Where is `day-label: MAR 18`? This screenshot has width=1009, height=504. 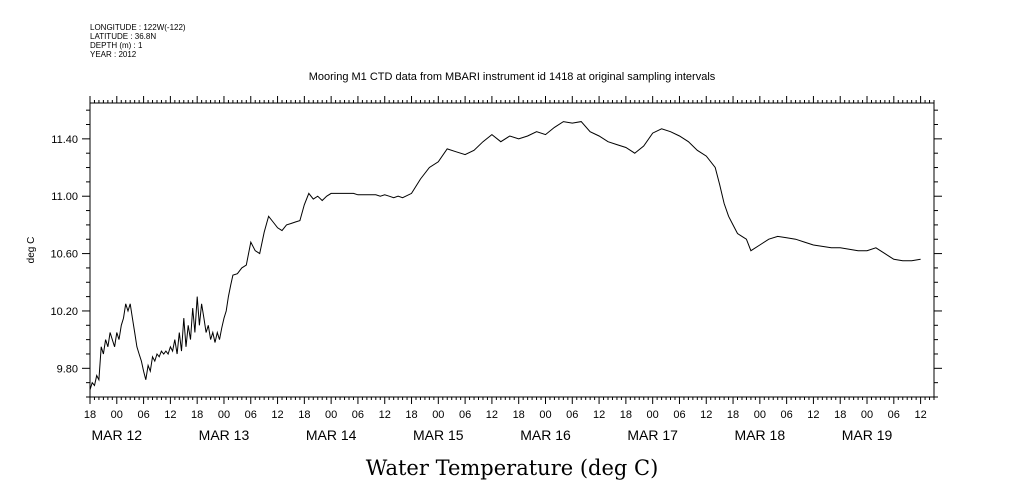 day-label: MAR 18 is located at coordinates (760, 435).